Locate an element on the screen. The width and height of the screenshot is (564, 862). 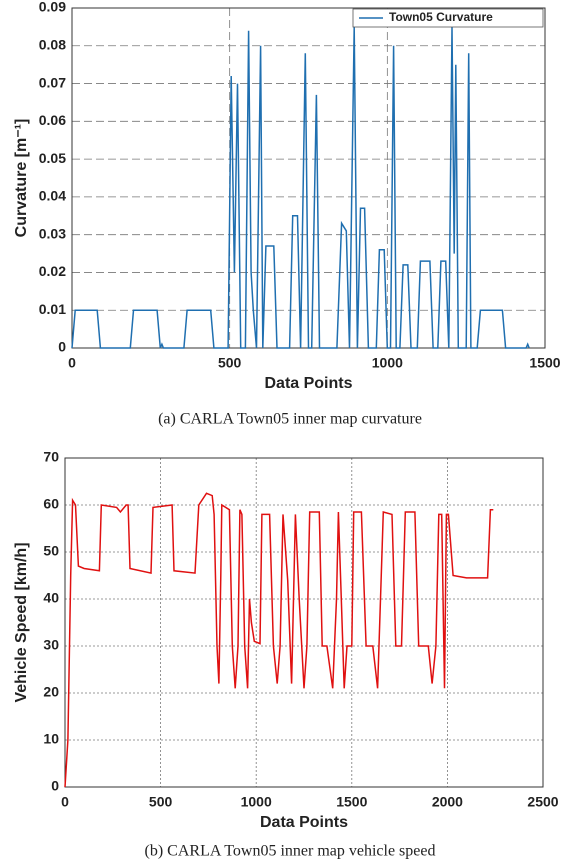
y-tick-label: 30 is located at coordinates (51, 645).